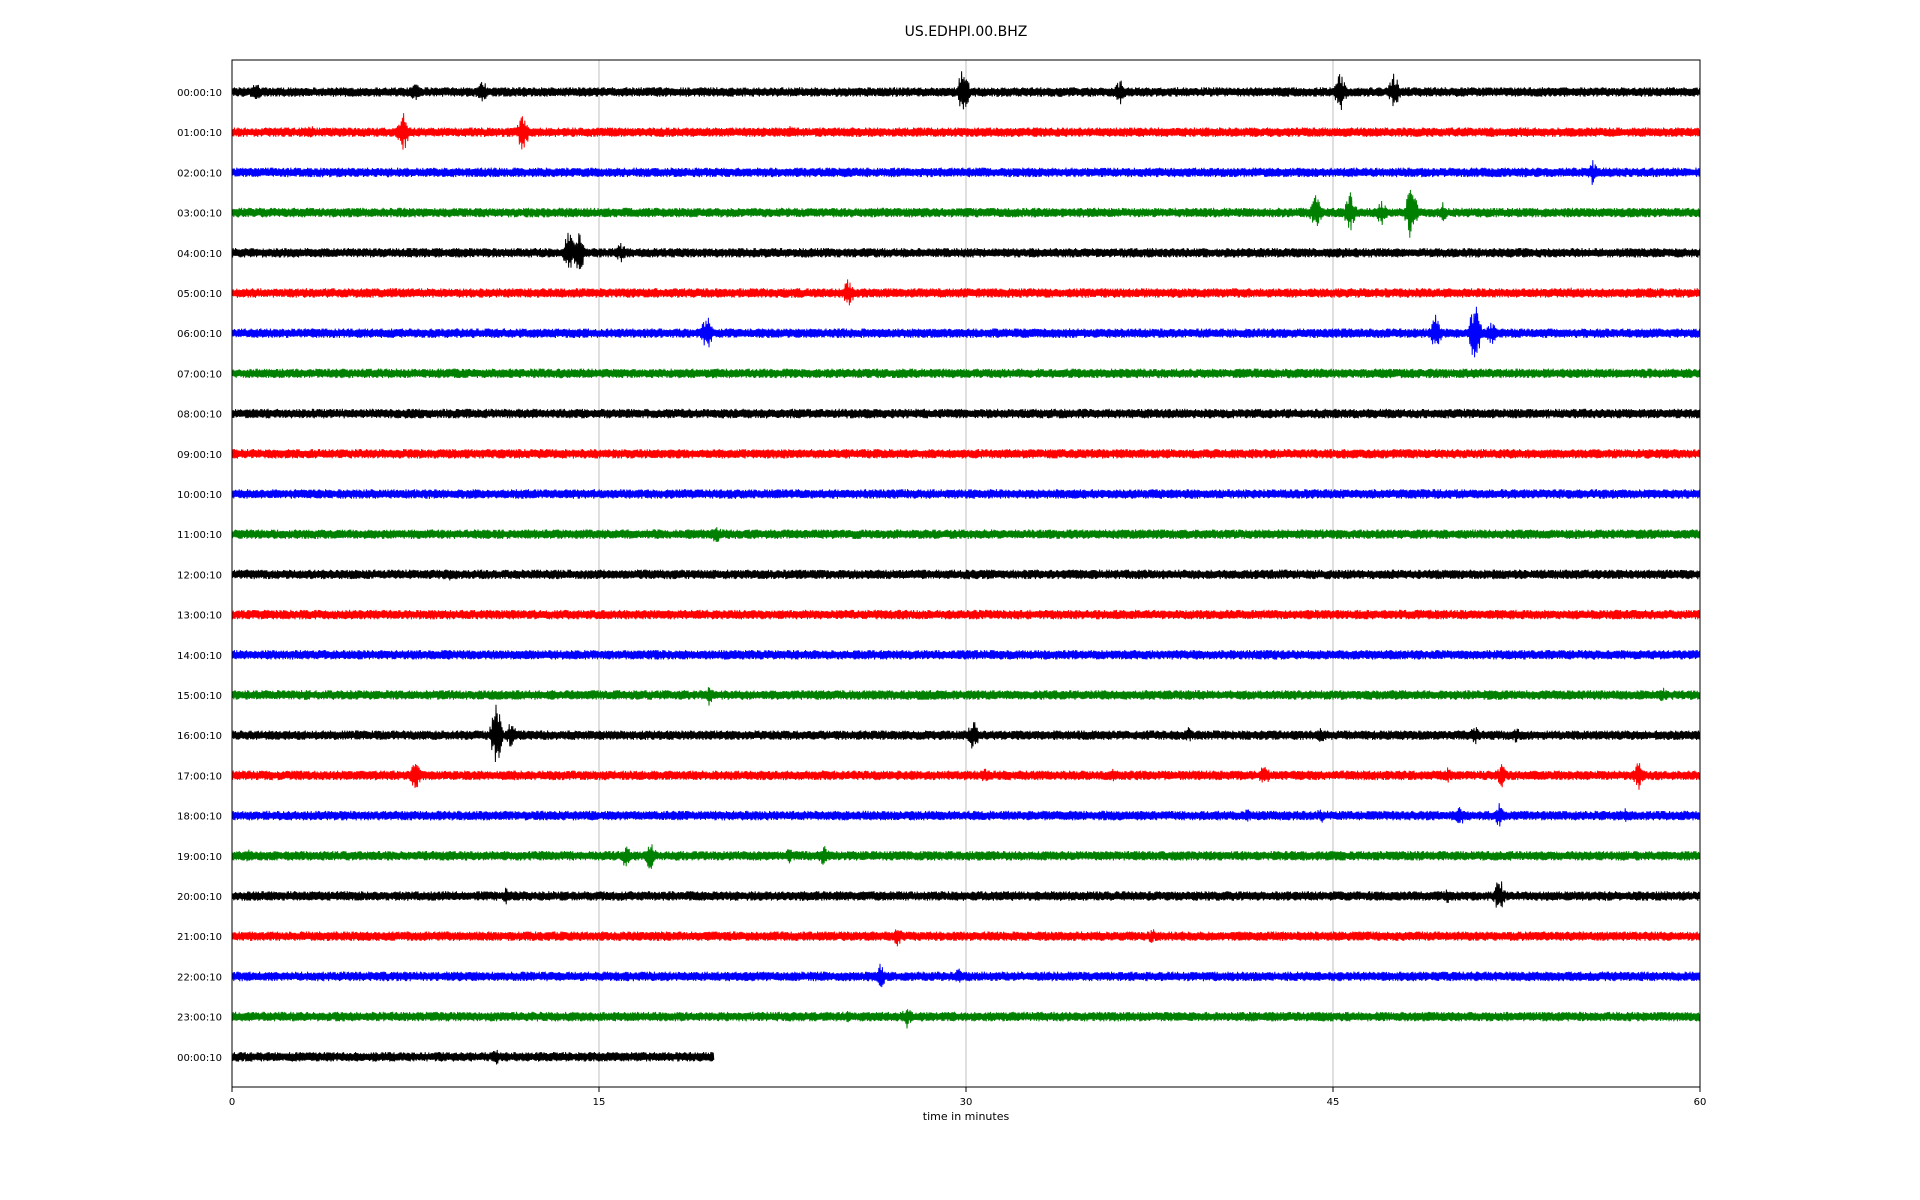 This screenshot has width=1920, height=1200. What do you see at coordinates (966, 1116) in the screenshot?
I see `x-axis-label: time in minutes` at bounding box center [966, 1116].